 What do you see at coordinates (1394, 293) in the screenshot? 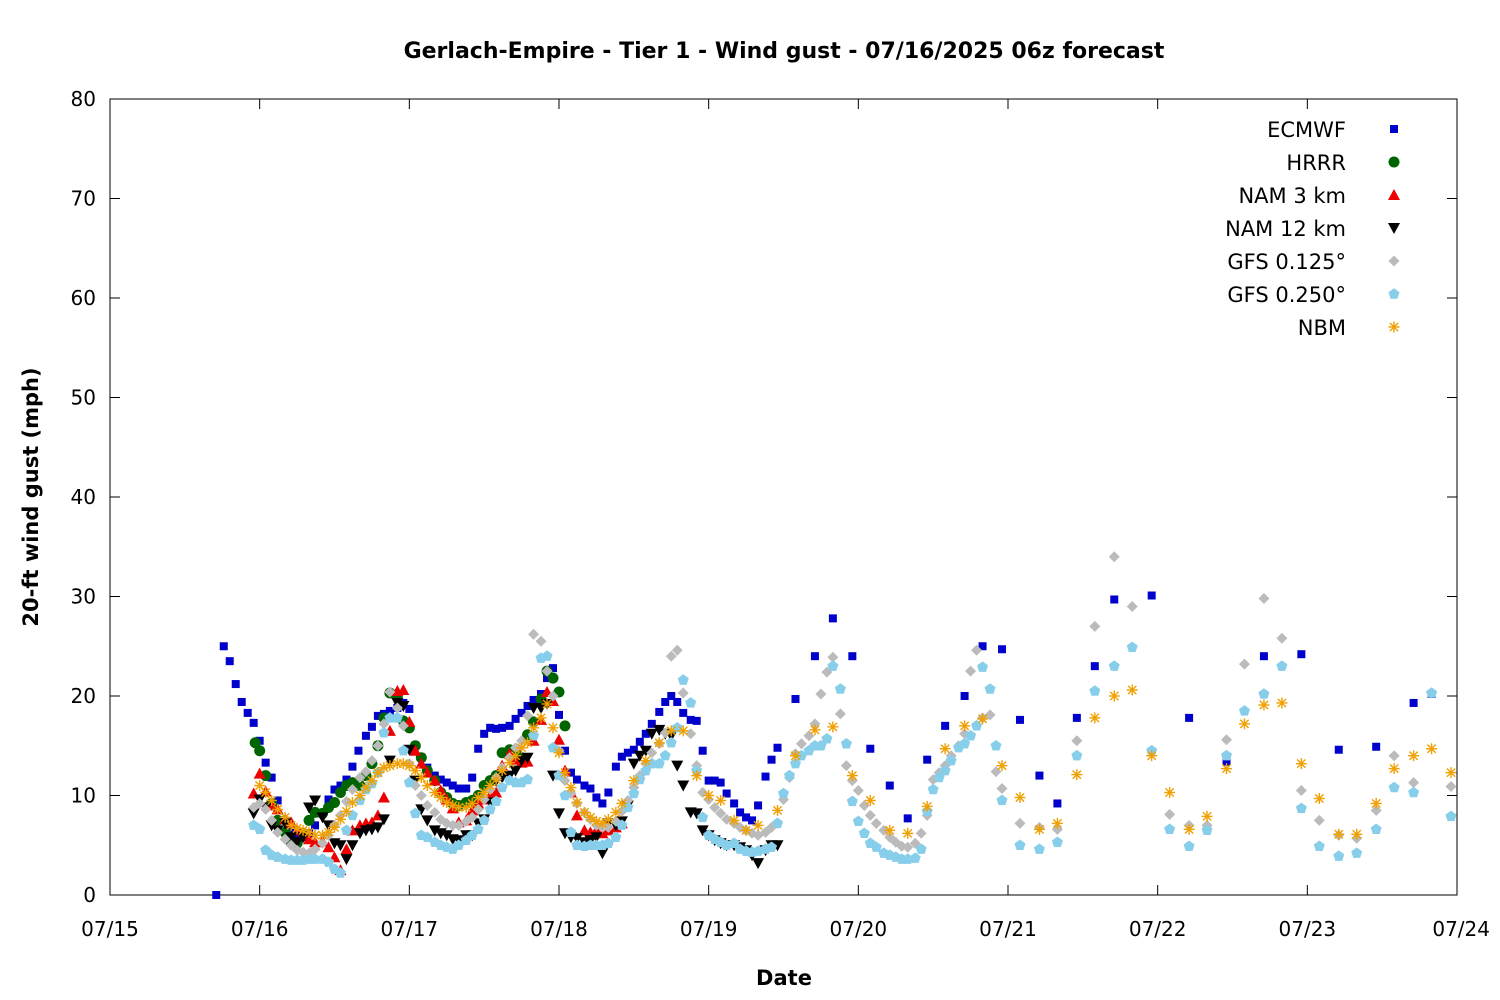
I see `legend-marker` at bounding box center [1394, 293].